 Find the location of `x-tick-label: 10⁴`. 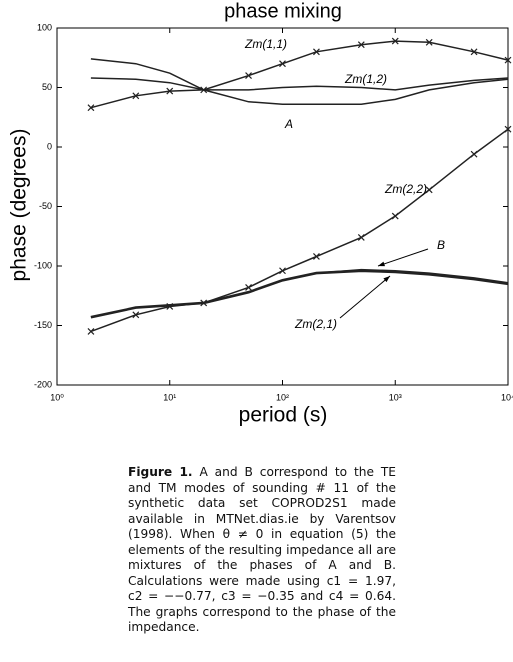

x-tick-label: 10⁴ is located at coordinates (507, 397).